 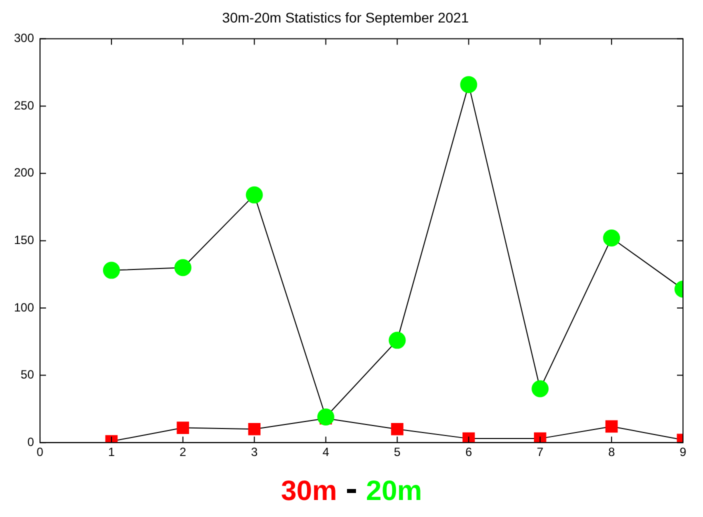 What do you see at coordinates (394, 491) in the screenshot?
I see `legend-label: 20m` at bounding box center [394, 491].